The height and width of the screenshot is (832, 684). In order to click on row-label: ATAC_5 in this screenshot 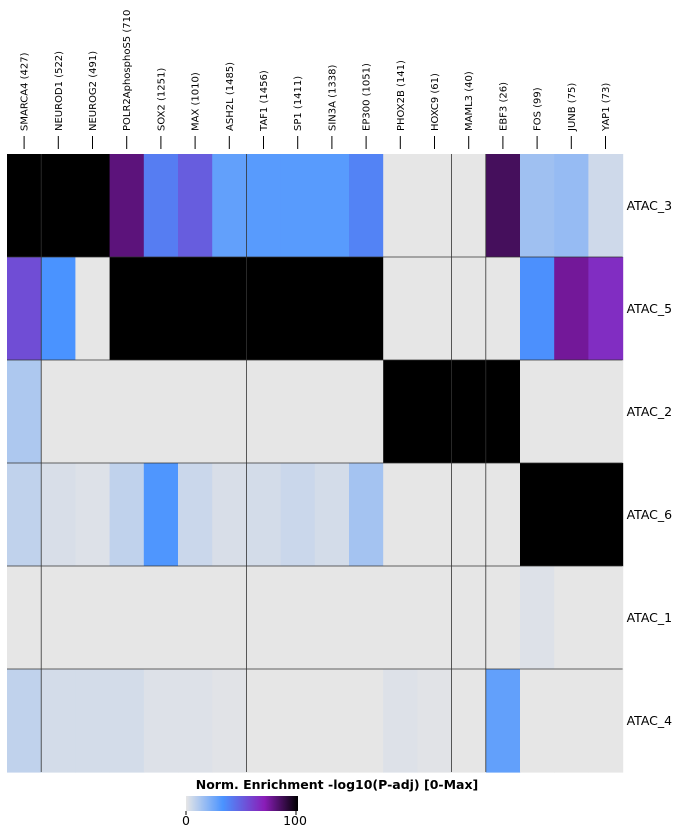, I will do `click(650, 308)`.